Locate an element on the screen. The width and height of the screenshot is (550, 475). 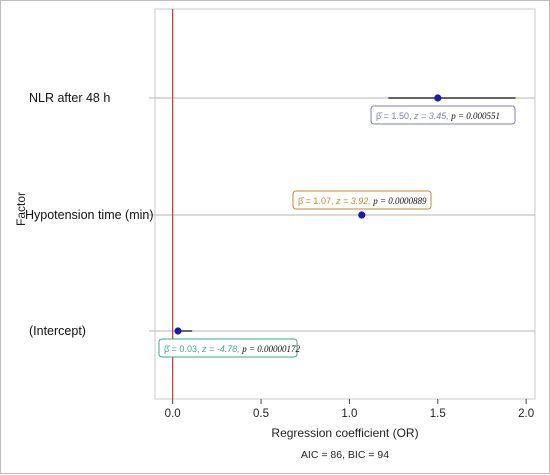
model-fit-footer: AIC = 86, BIC = 94 is located at coordinates (345, 455).